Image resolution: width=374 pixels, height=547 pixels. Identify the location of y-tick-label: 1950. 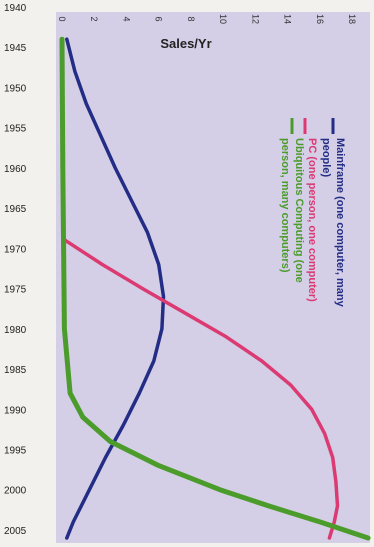
(15, 88).